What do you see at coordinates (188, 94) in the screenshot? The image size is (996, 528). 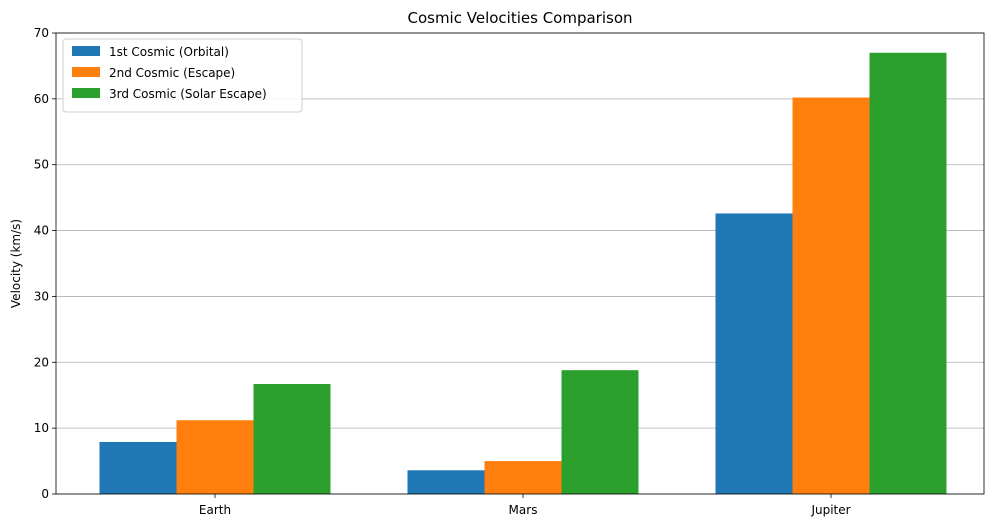 I see `legend-label: 3rd Cosmic (Solar Escape)` at bounding box center [188, 94].